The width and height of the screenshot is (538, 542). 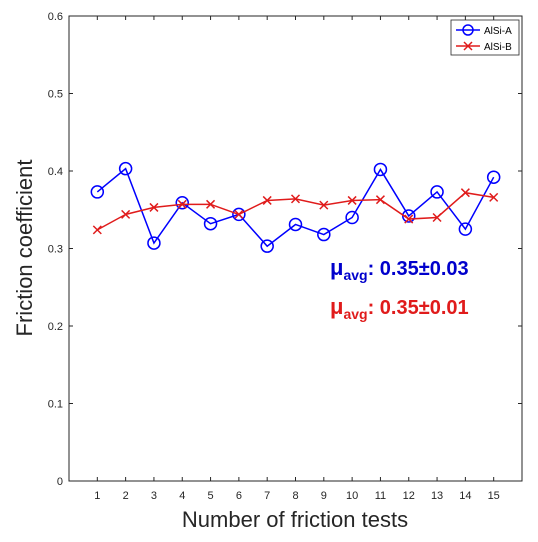 I want to click on x-tick-label: 15, so click(x=494, y=496).